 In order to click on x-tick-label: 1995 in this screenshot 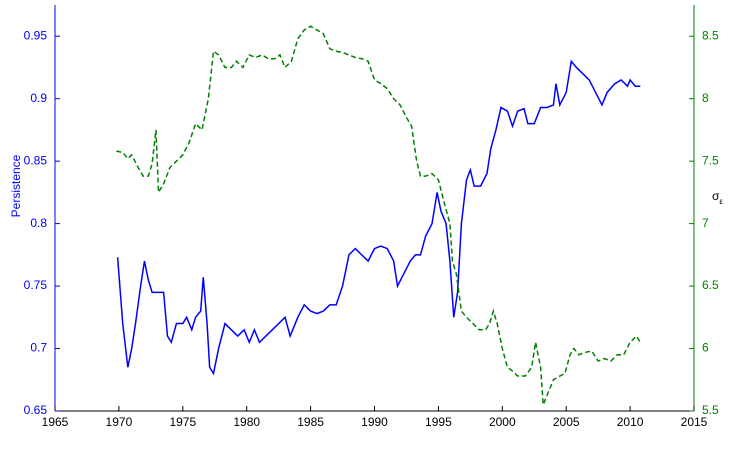, I will do `click(438, 422)`.